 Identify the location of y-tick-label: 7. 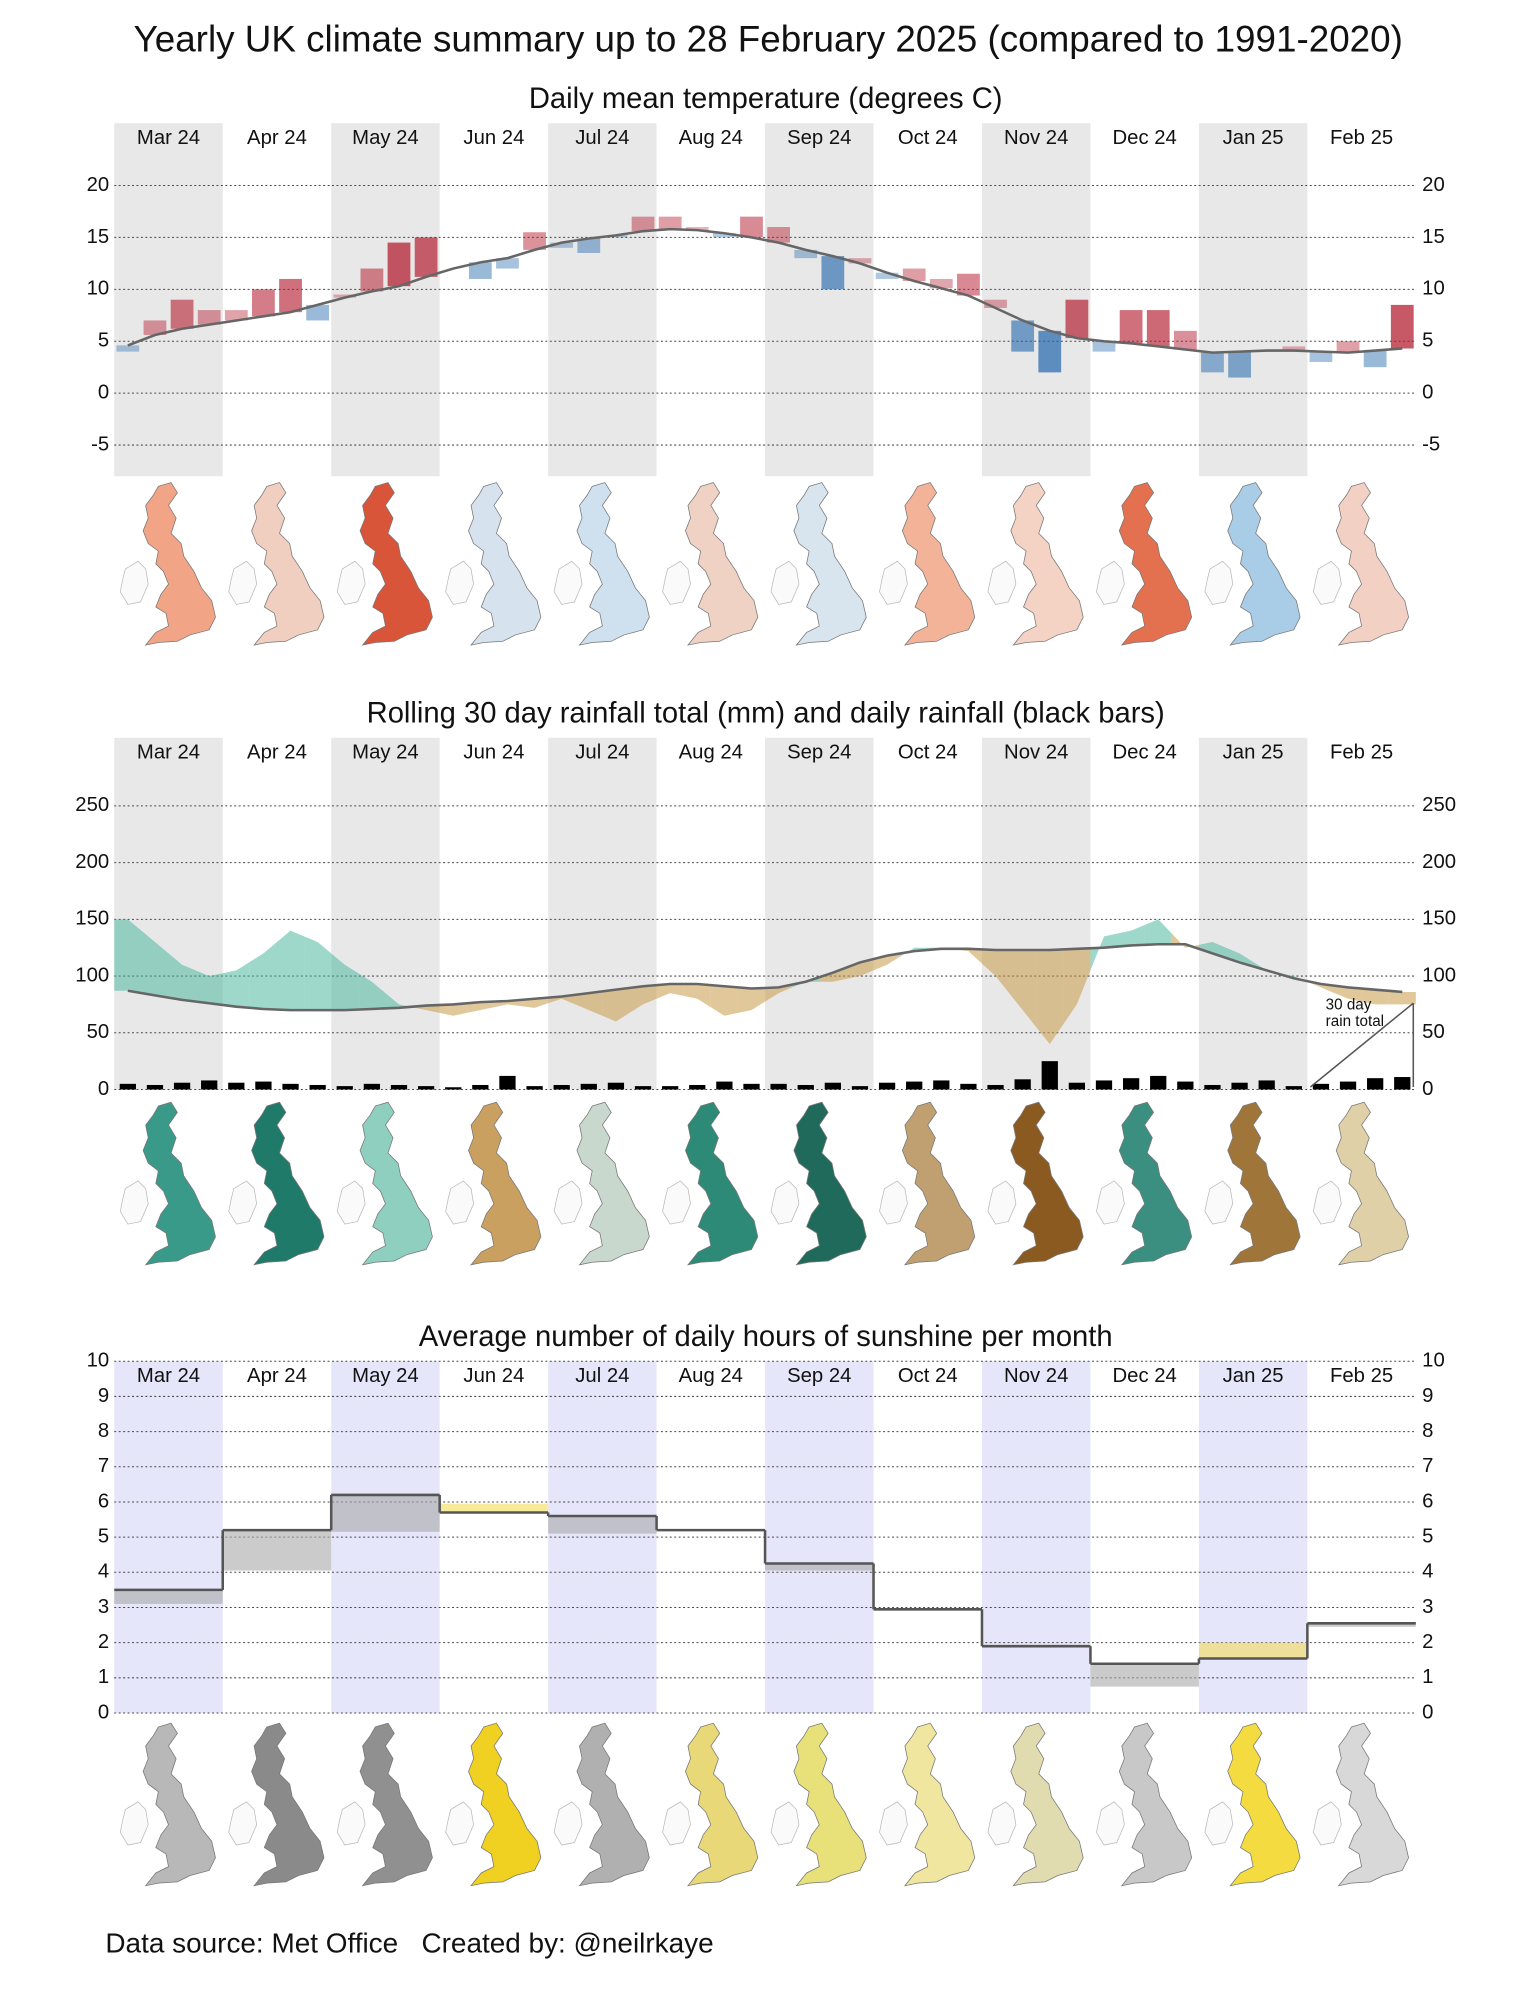
(103, 1466).